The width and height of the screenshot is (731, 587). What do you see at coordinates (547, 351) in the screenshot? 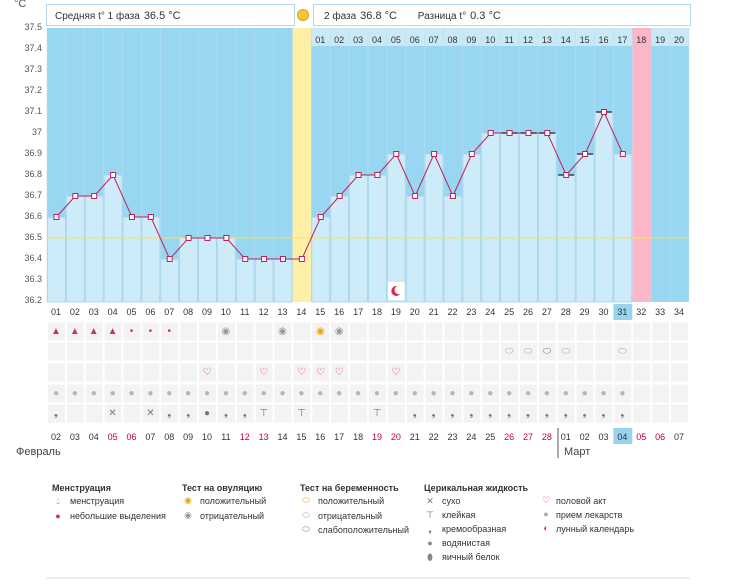
I see `pregnancy-weak-icon: ⬭` at bounding box center [547, 351].